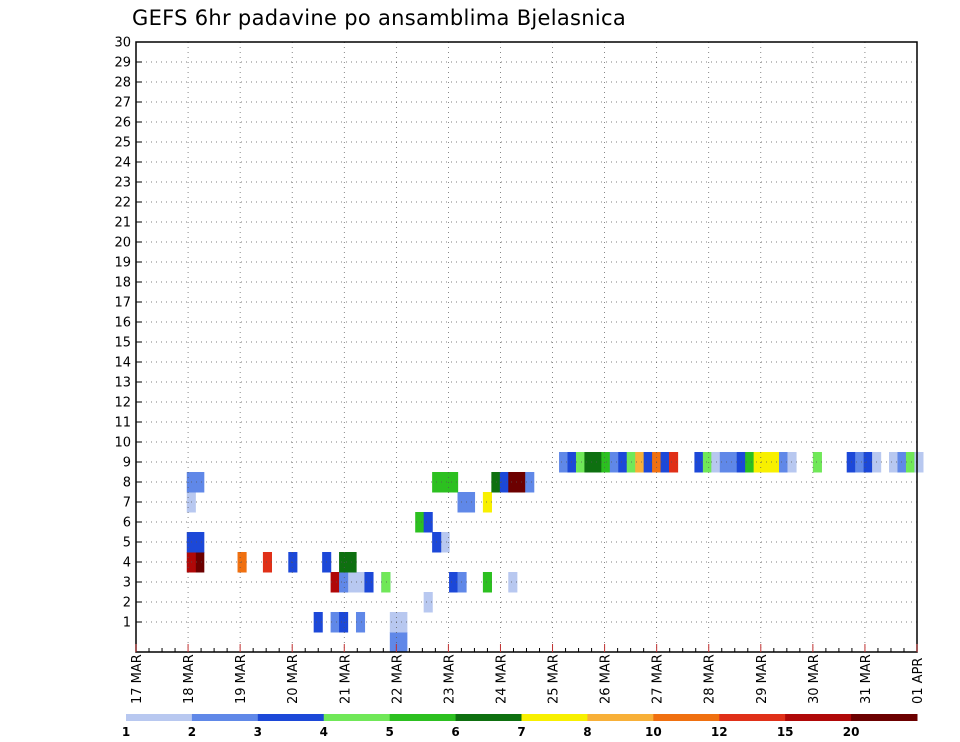  What do you see at coordinates (189, 679) in the screenshot?
I see `x-tick-label: 18 MAR` at bounding box center [189, 679].